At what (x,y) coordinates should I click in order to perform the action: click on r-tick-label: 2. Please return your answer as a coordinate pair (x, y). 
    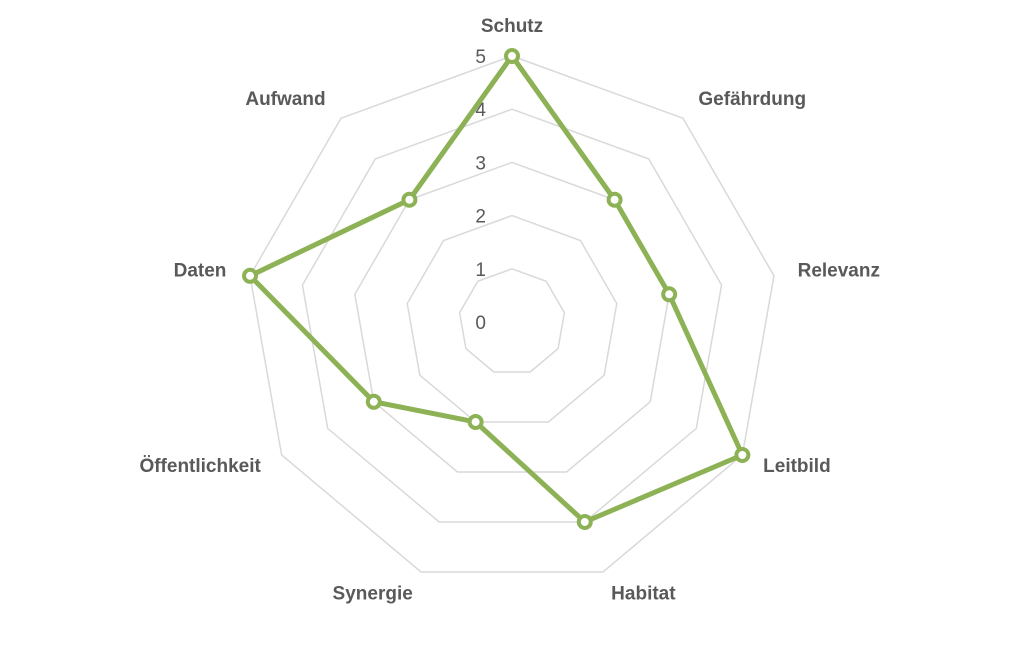
    Looking at the image, I should click on (480, 217).